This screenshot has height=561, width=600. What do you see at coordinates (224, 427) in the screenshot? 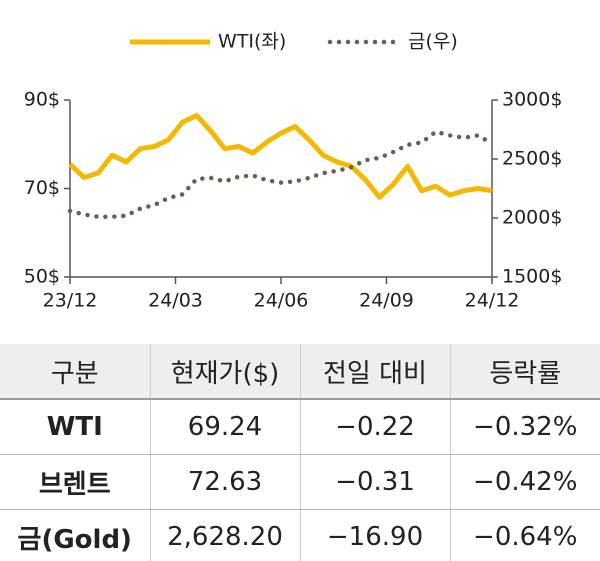
I see `table-cell: 69.24` at bounding box center [224, 427].